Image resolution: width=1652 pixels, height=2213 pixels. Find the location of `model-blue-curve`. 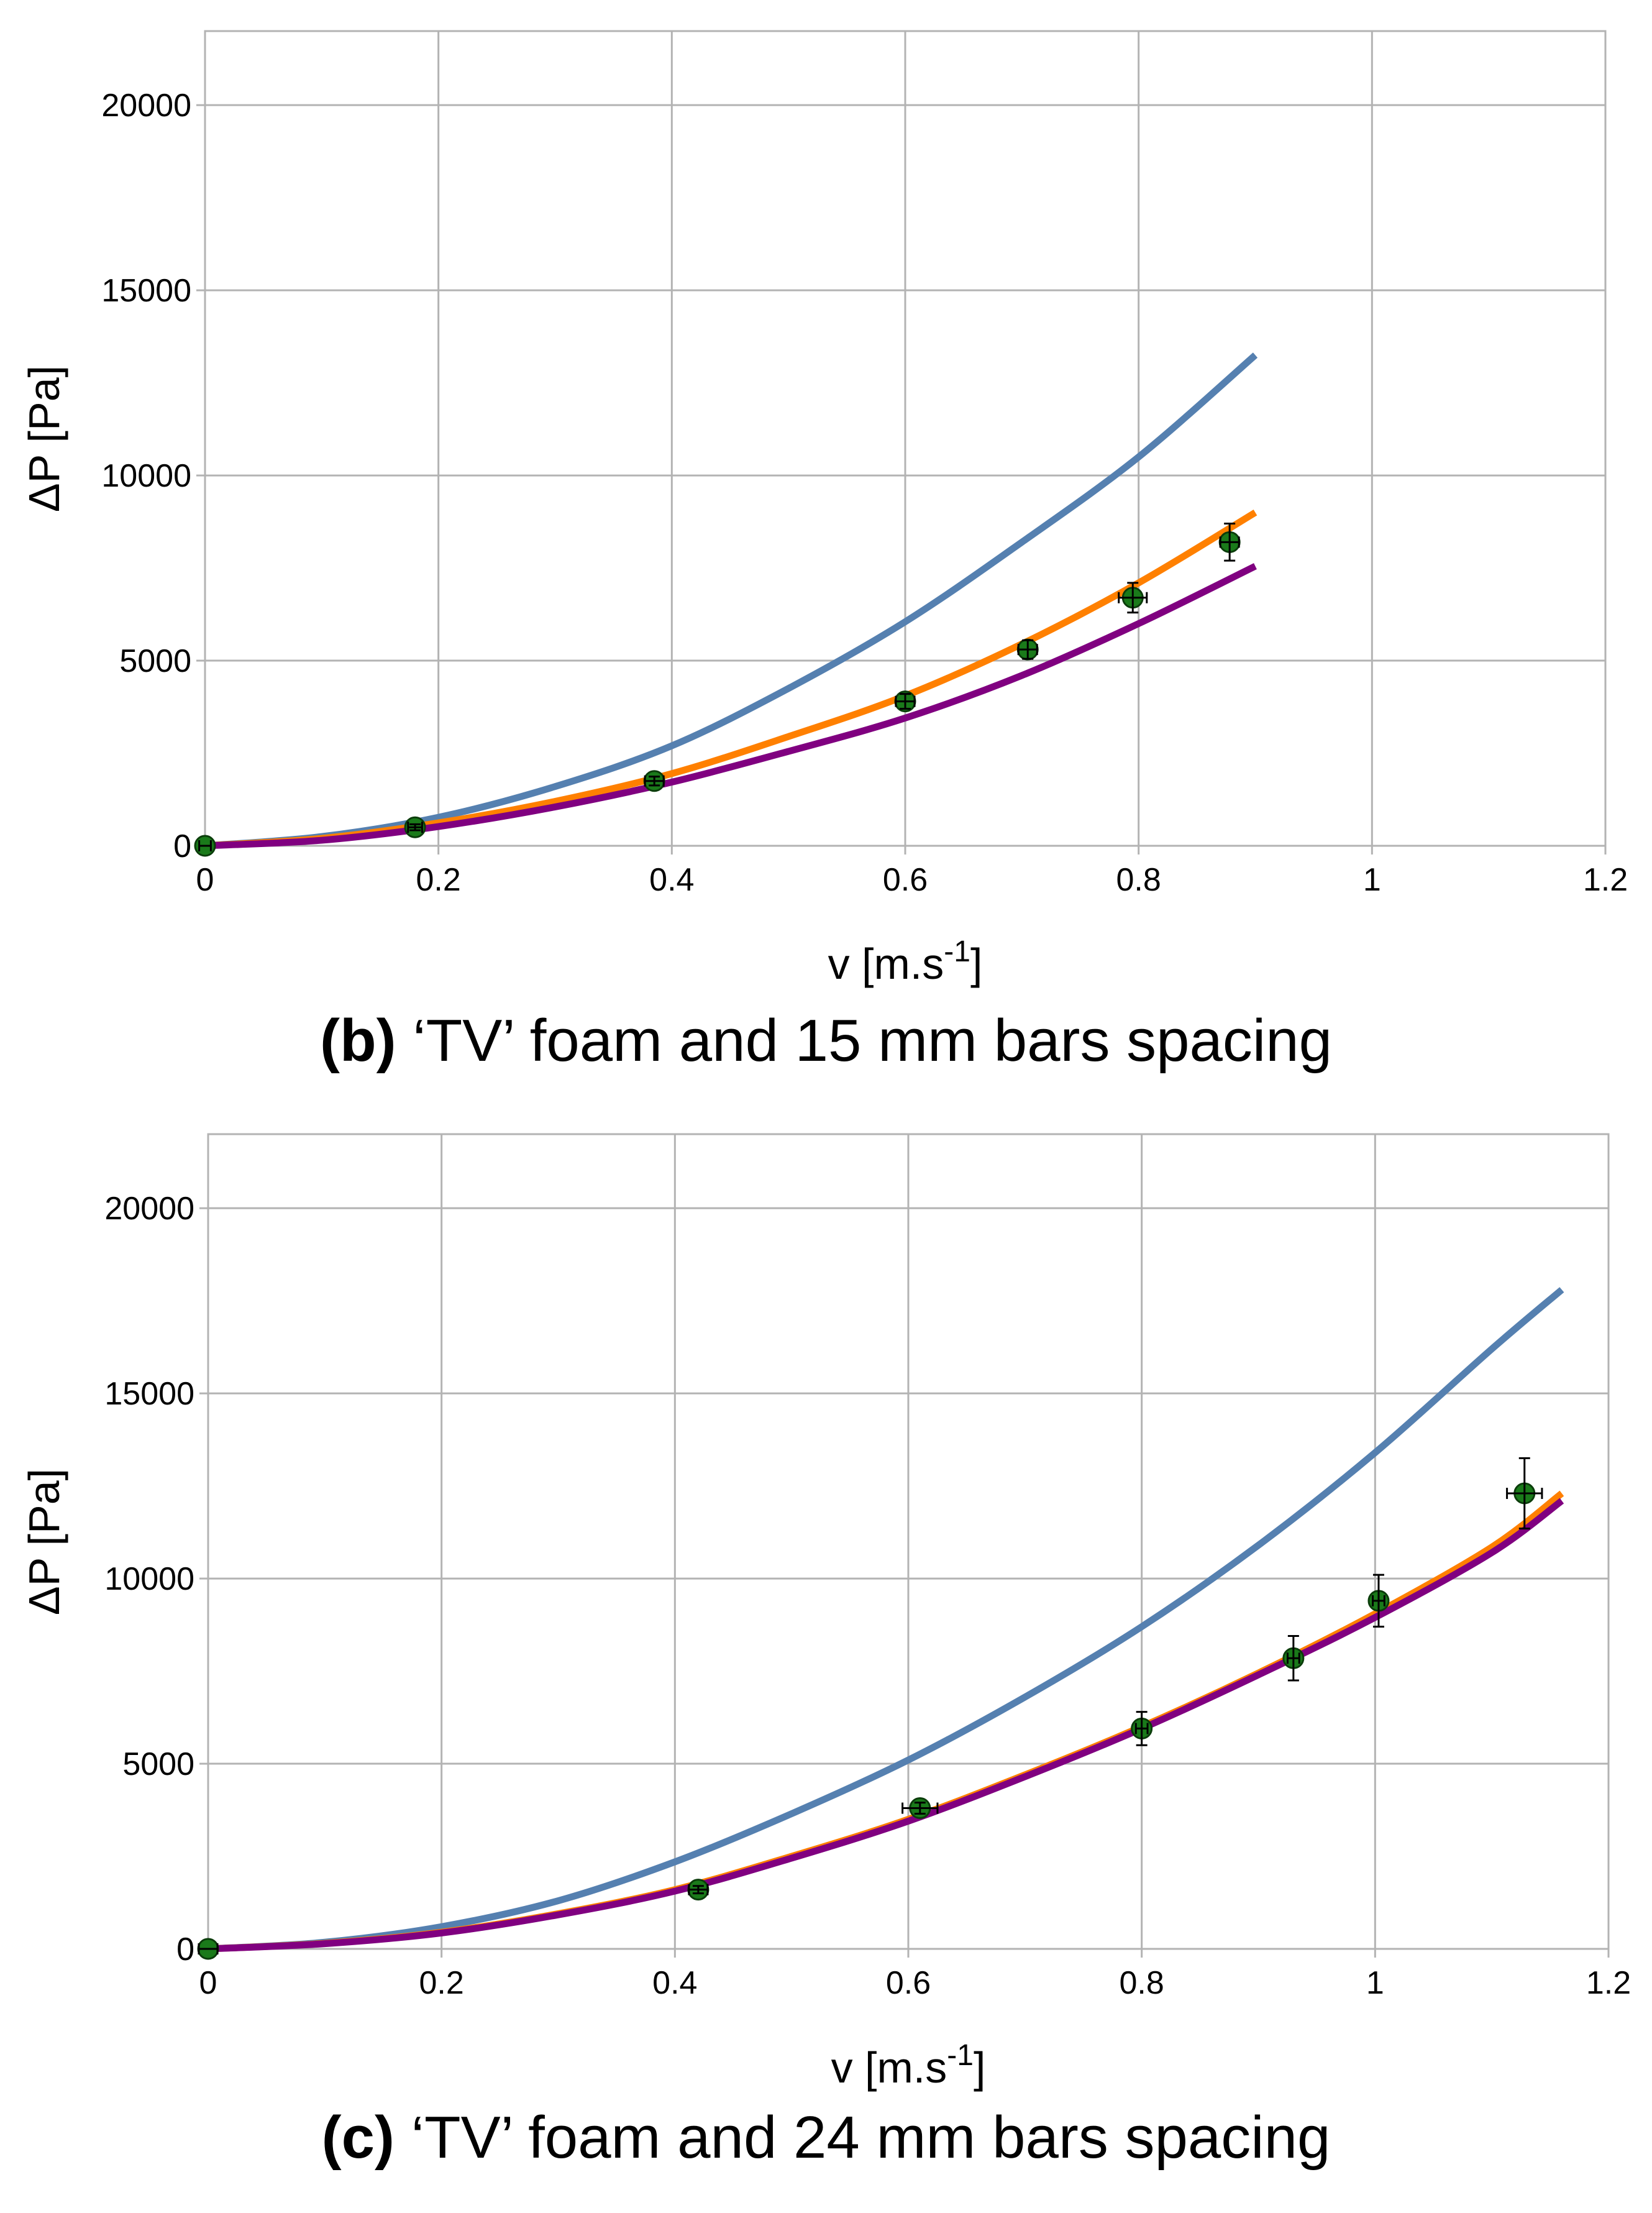

model-blue-curve is located at coordinates (731, 601).